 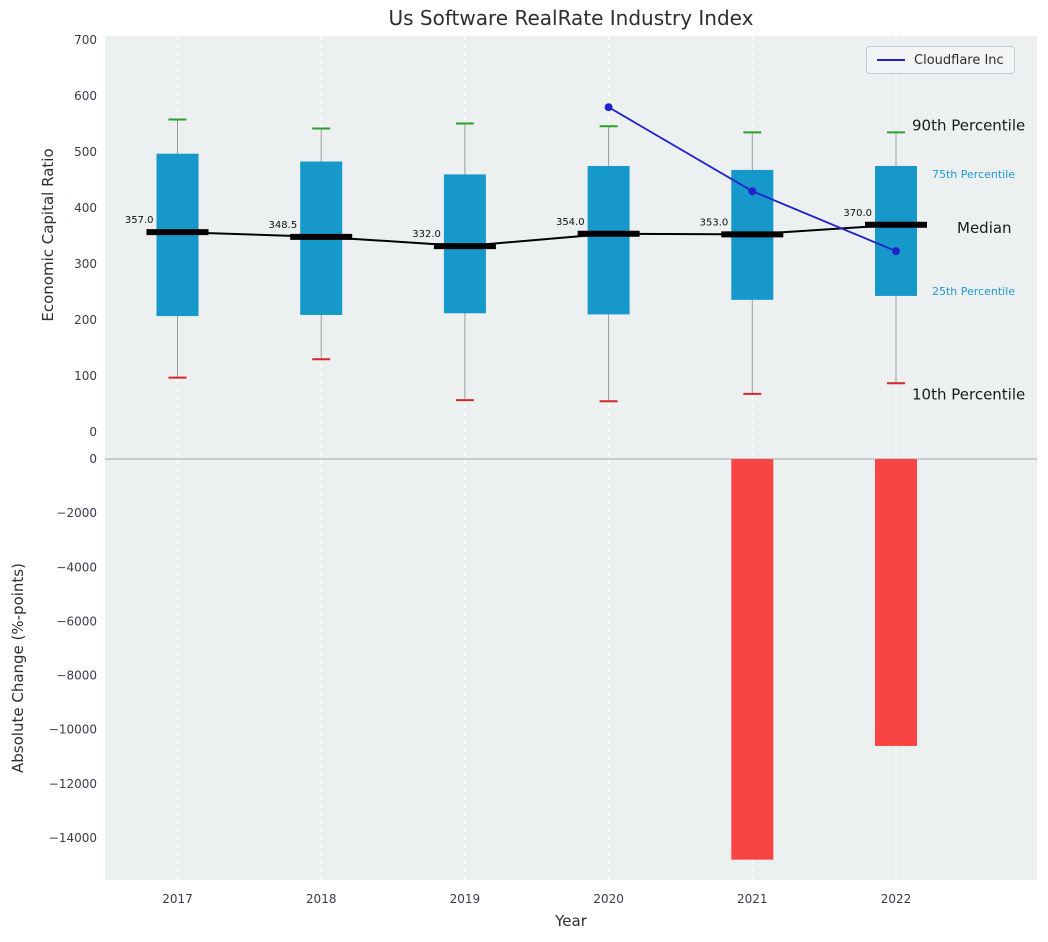 What do you see at coordinates (857, 213) in the screenshot?
I see `median-value-label: 370.0` at bounding box center [857, 213].